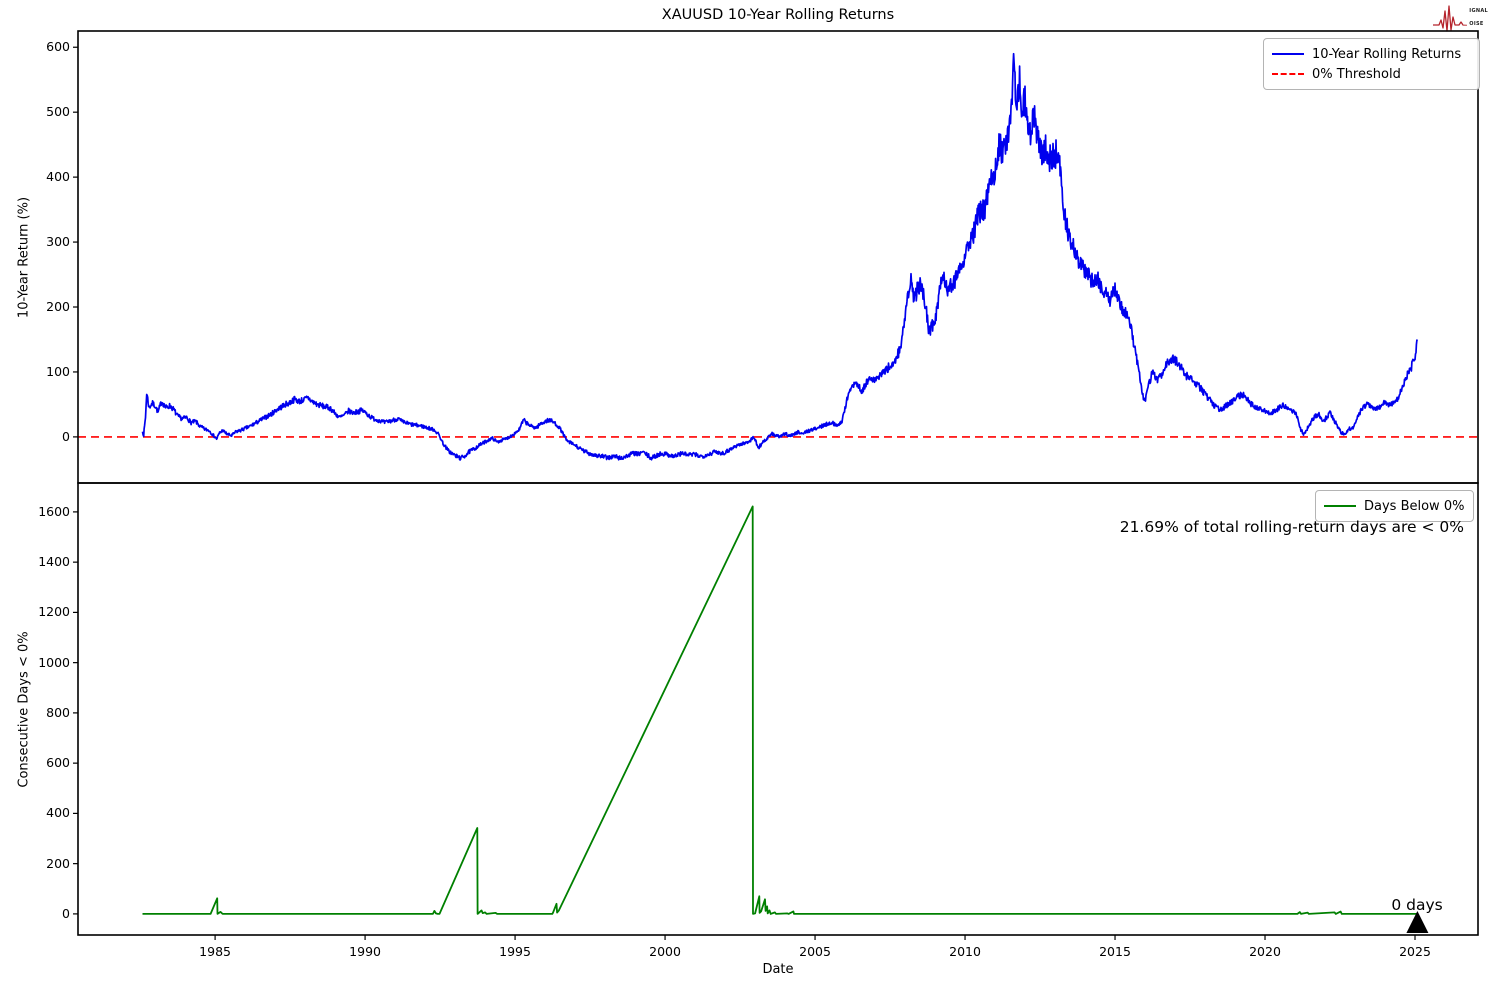  Describe the element at coordinates (1414, 506) in the screenshot. I see `legend-label: Days Below 0%` at that location.